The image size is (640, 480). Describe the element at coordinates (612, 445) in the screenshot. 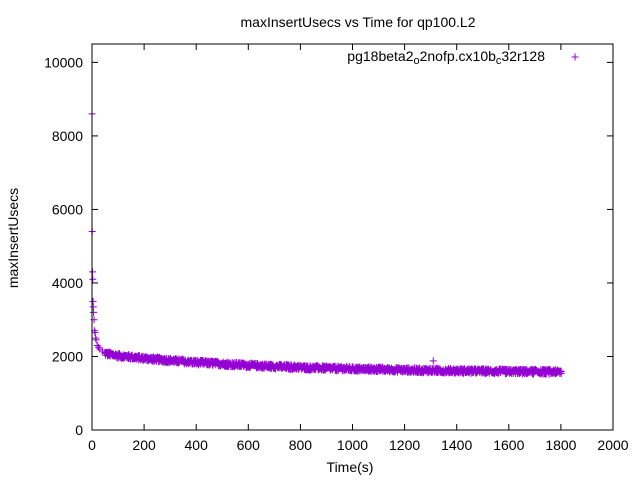

I see `x-tick-label: 2000` at that location.